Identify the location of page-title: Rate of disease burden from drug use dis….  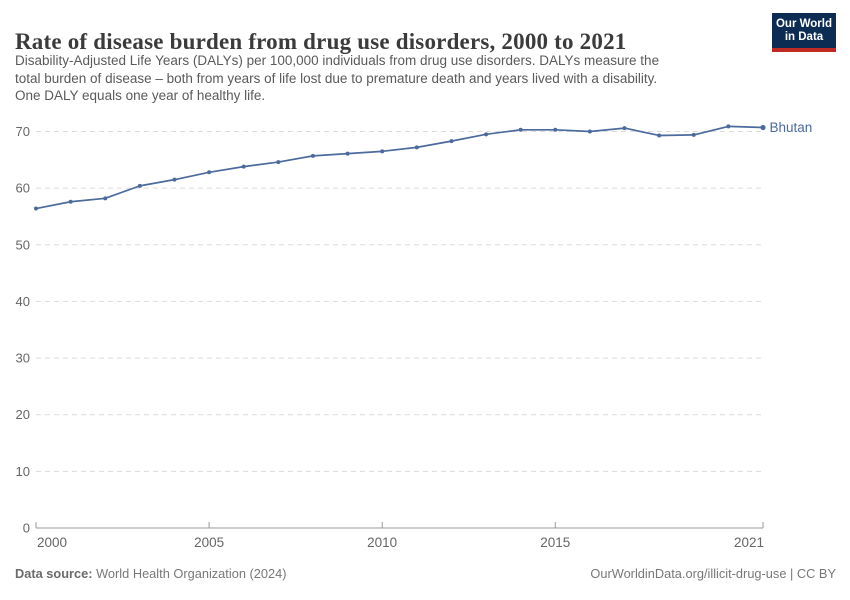
(321, 42).